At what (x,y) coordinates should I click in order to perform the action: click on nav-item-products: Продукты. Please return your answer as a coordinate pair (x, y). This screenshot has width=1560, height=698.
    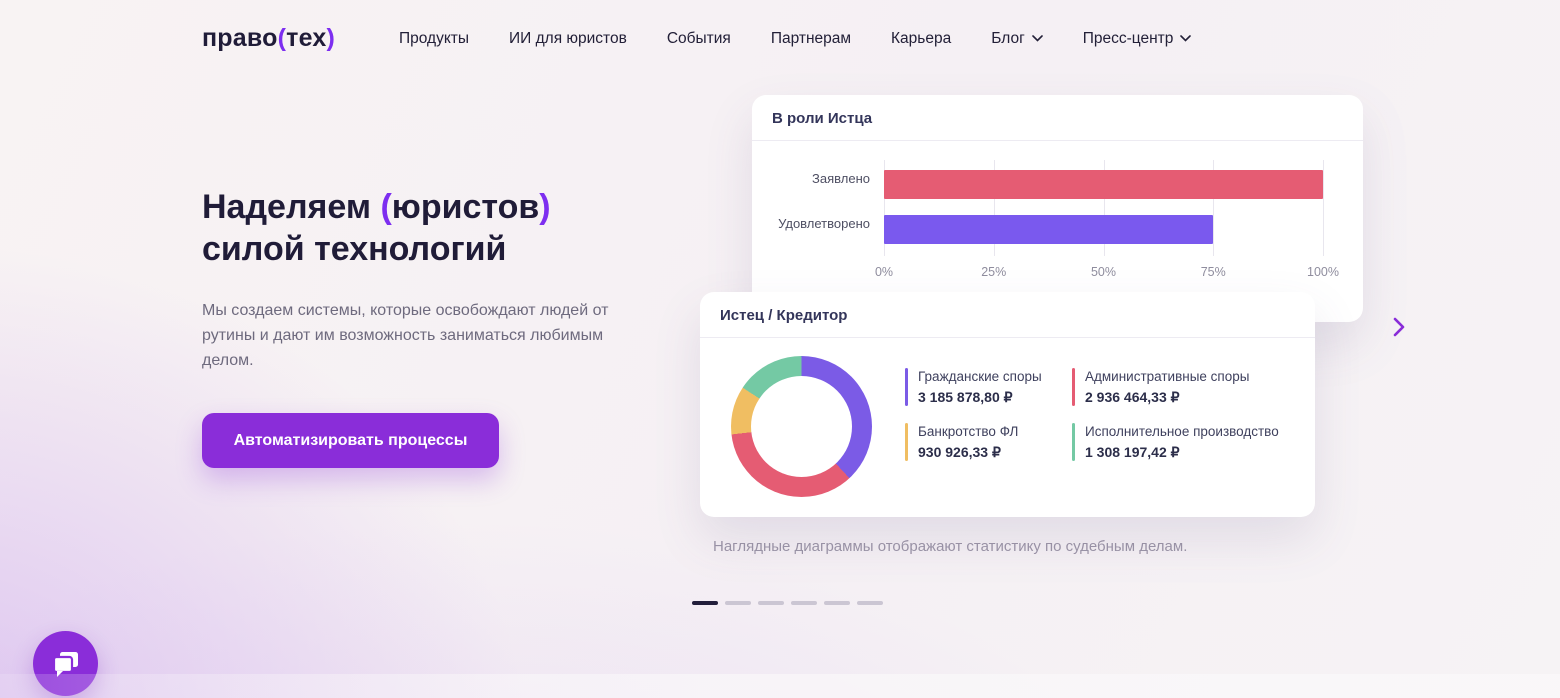
    Looking at the image, I should click on (434, 39).